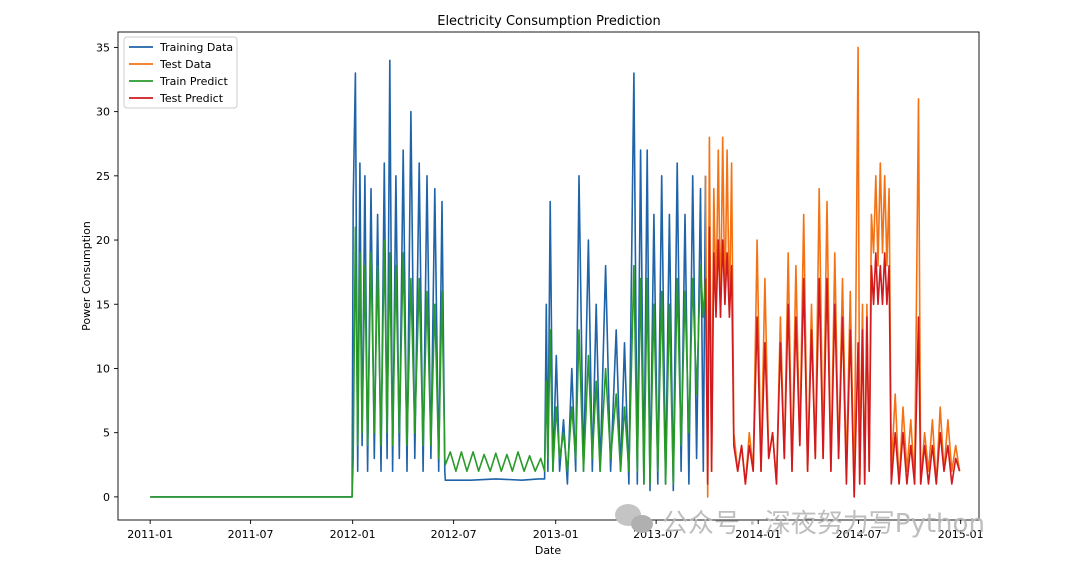  What do you see at coordinates (961, 534) in the screenshot?
I see `x-tick-label: 2015-01` at bounding box center [961, 534].